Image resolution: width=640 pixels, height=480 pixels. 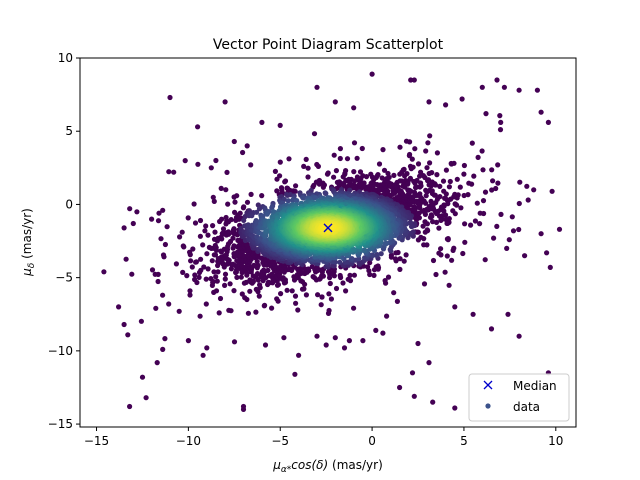 What do you see at coordinates (69, 204) in the screenshot?
I see `y-tick-label: 0` at bounding box center [69, 204].